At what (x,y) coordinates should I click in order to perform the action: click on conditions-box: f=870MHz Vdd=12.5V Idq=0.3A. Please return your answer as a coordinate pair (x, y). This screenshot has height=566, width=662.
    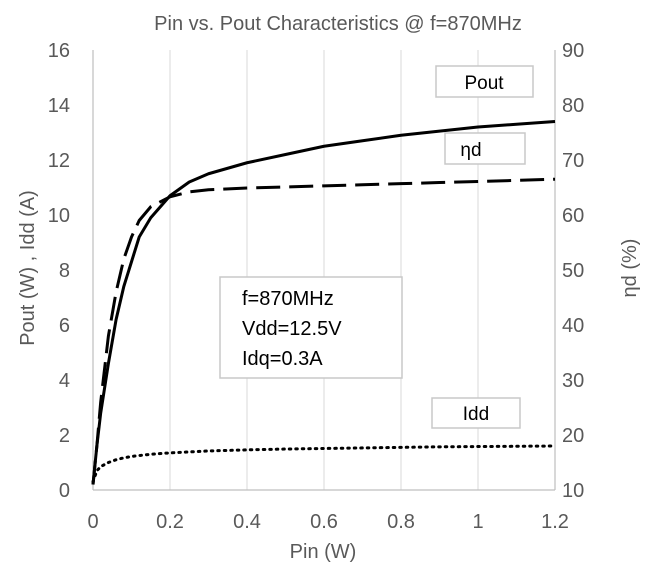
    Looking at the image, I should click on (311, 327).